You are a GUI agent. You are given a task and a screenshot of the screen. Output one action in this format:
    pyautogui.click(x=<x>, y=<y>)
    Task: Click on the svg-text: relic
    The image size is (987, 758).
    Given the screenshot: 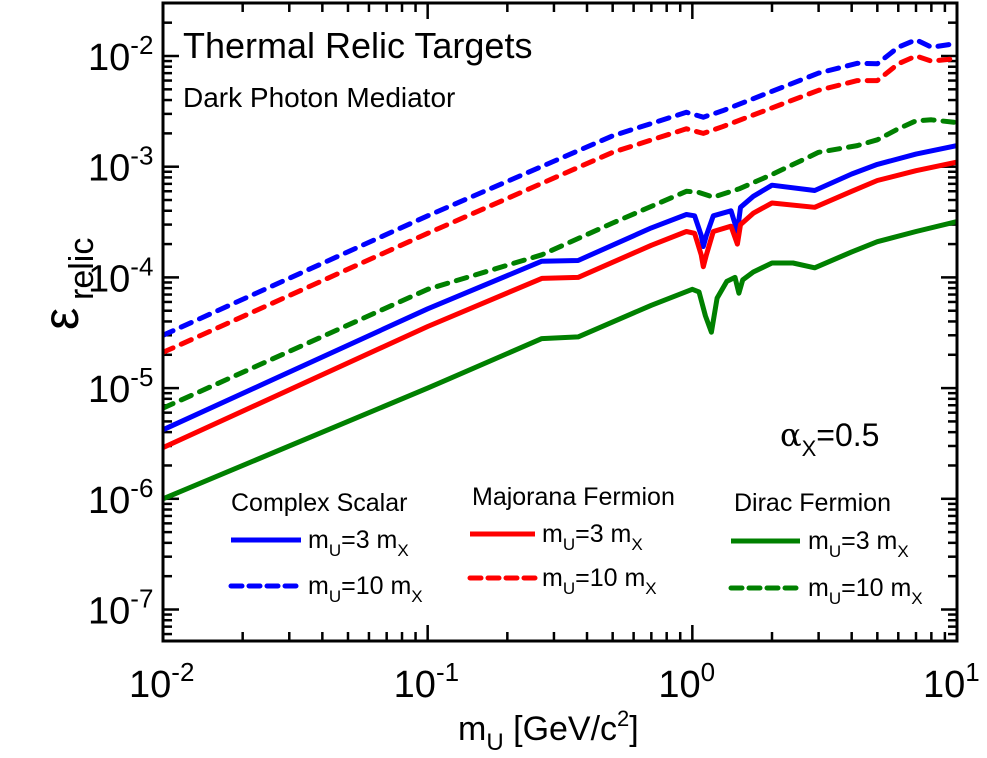 What is the action you would take?
    pyautogui.click(x=82, y=269)
    